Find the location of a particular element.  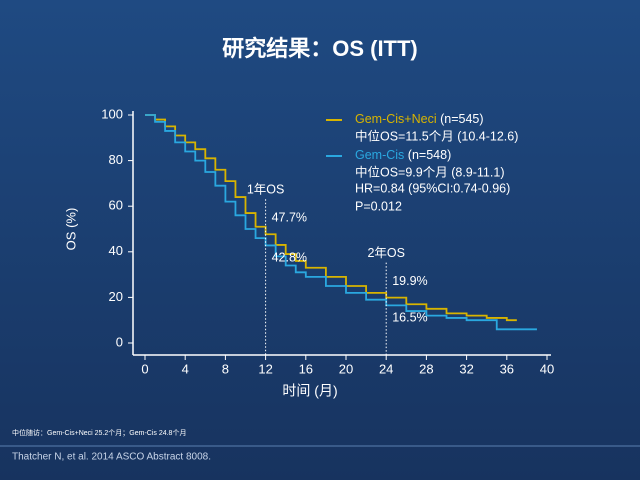

landmark-value: 19.9% is located at coordinates (409, 281).